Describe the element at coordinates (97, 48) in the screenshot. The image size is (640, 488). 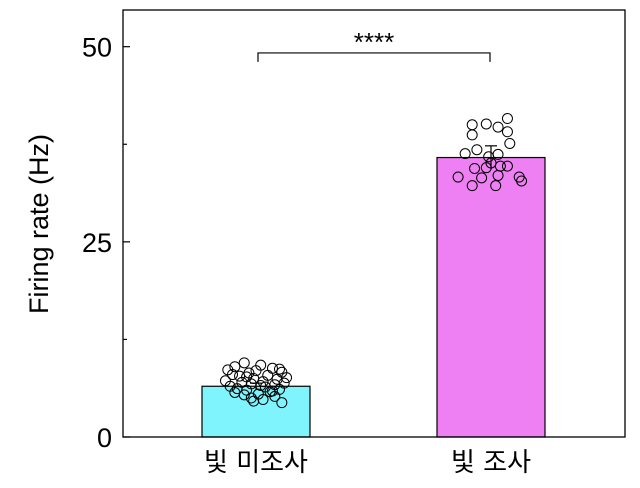
I see `y-tick-label: 50` at that location.